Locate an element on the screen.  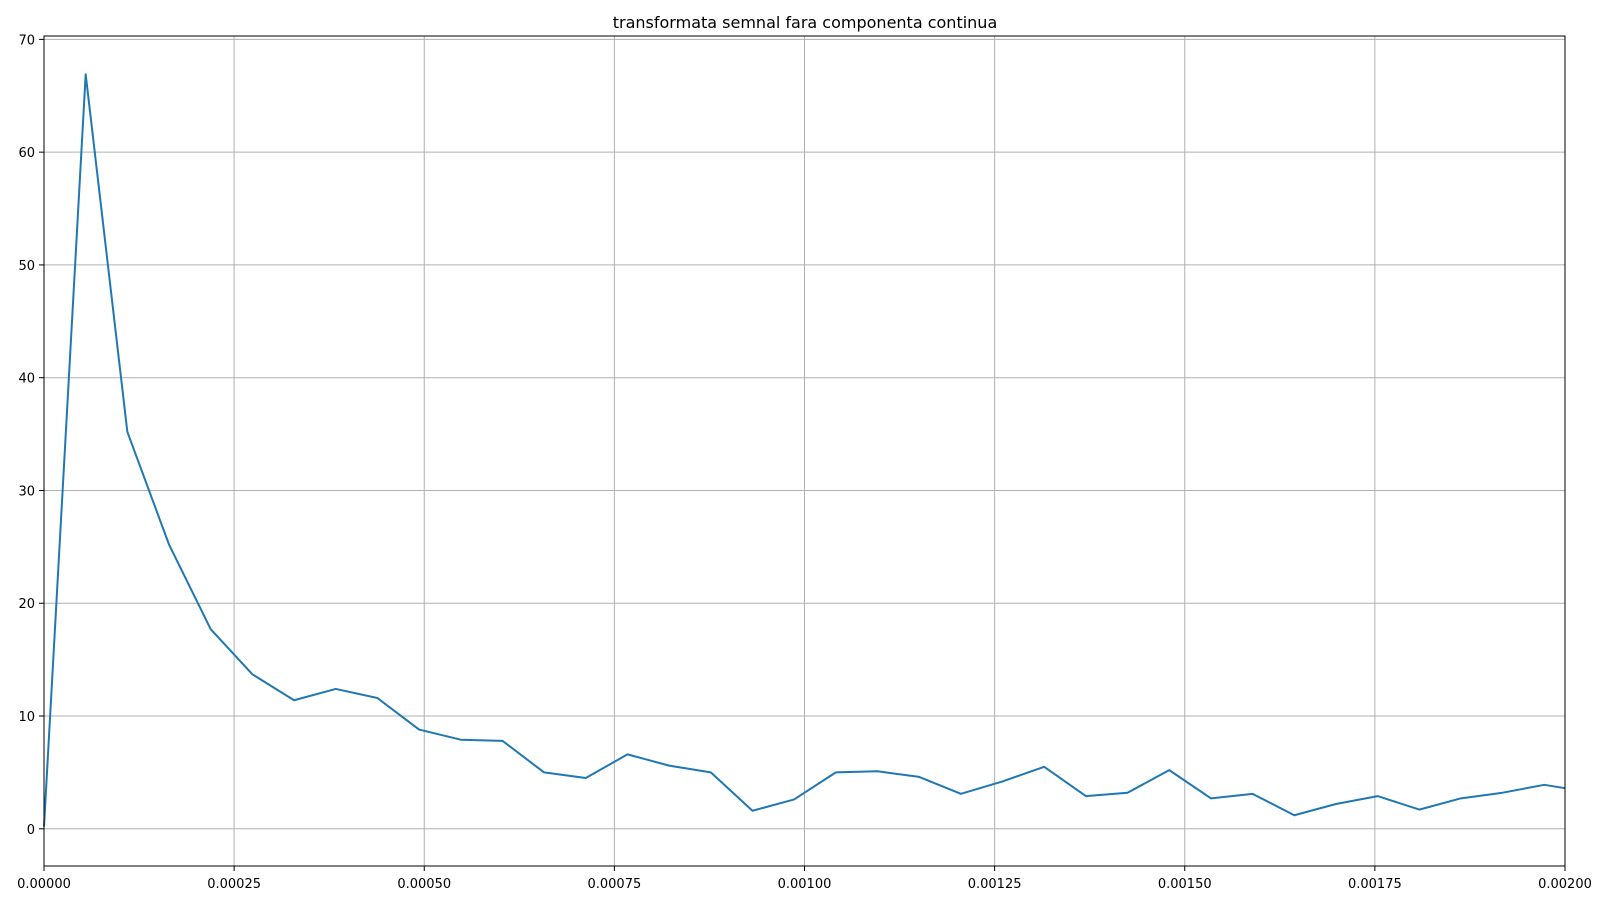
y-tick-label: 20 is located at coordinates (26, 604).